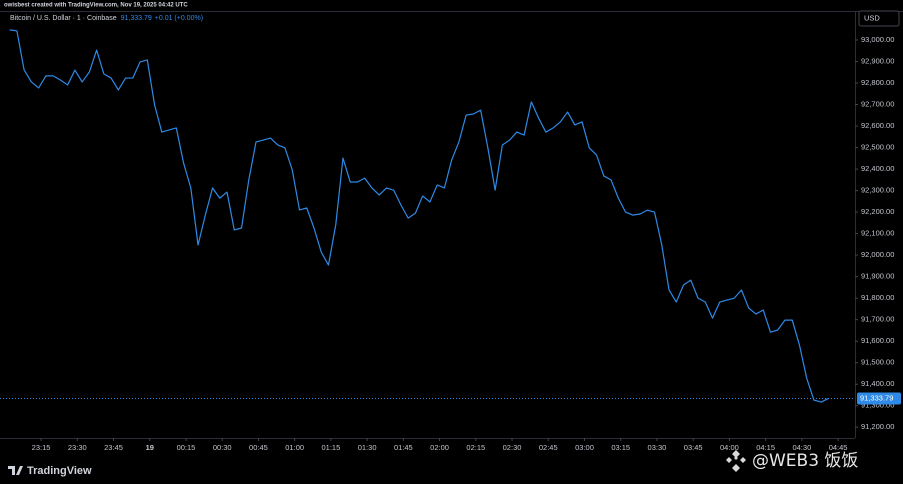 Image resolution: width=903 pixels, height=484 pixels. I want to click on y-tick-label: 92,300.00, so click(877, 190).